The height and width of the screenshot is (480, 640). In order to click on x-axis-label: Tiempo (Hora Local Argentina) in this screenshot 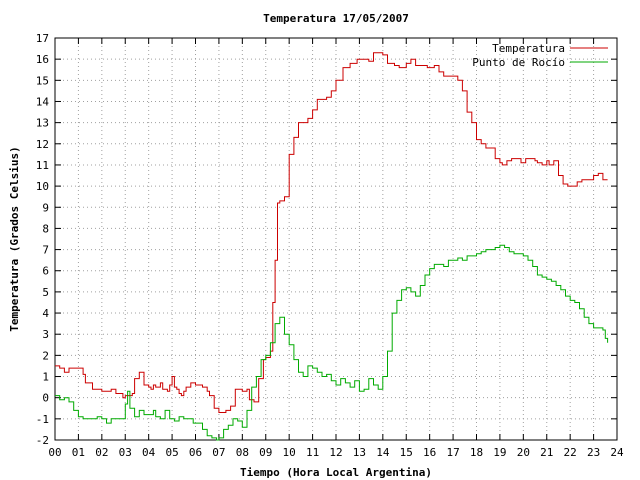, I will do `click(336, 472)`.